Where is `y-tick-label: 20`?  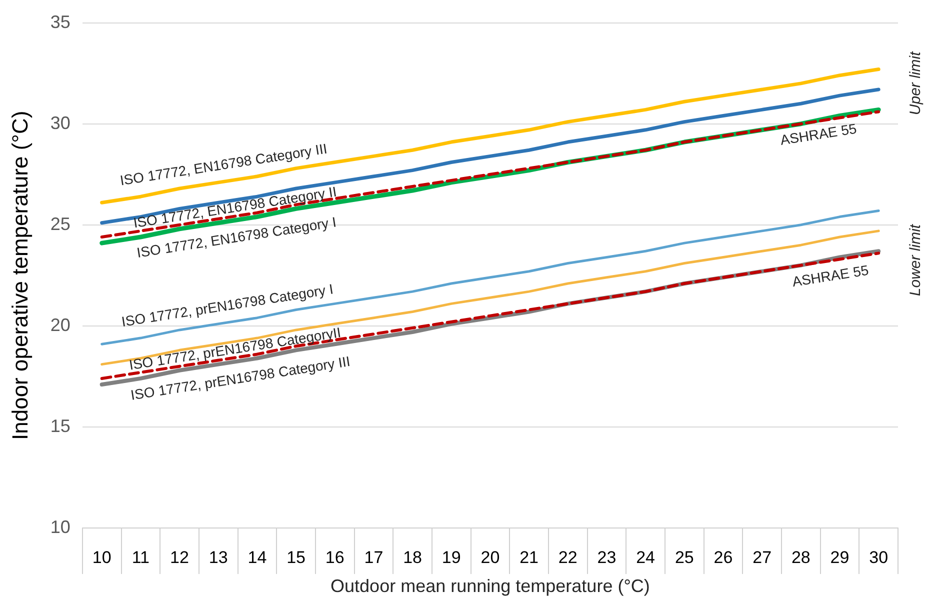
y-tick-label: 20 is located at coordinates (60, 324).